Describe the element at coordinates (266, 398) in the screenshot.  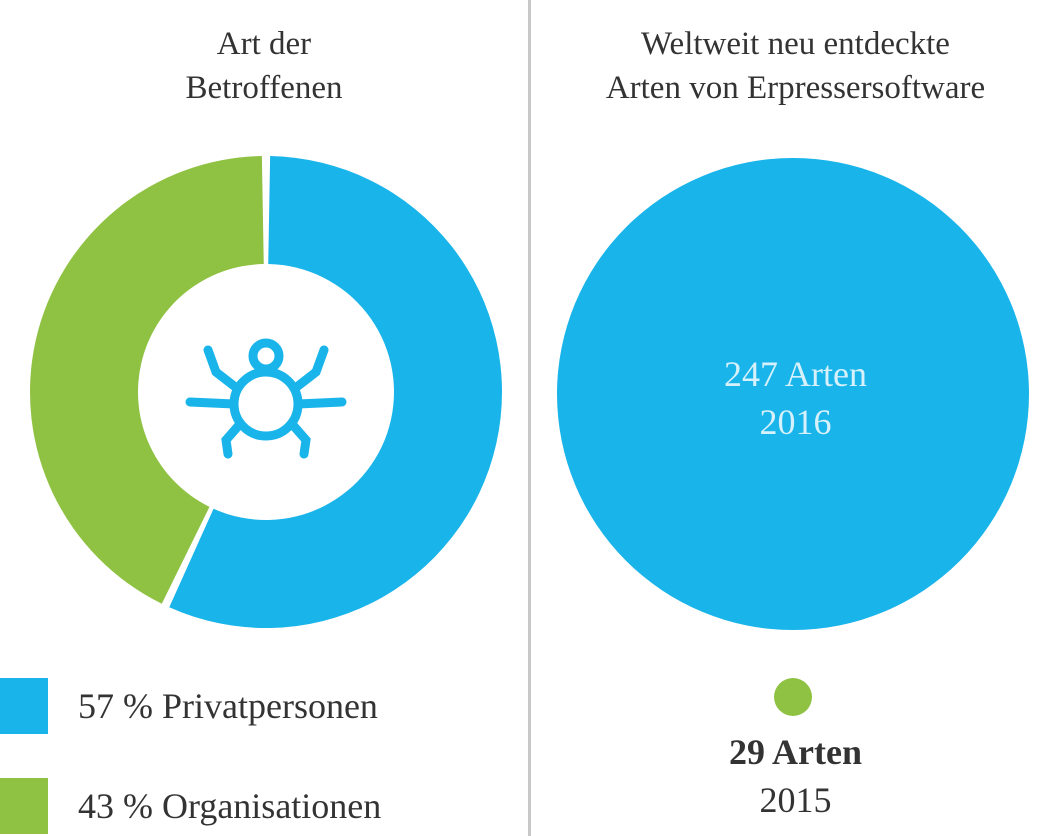
I see `bug-icon` at that location.